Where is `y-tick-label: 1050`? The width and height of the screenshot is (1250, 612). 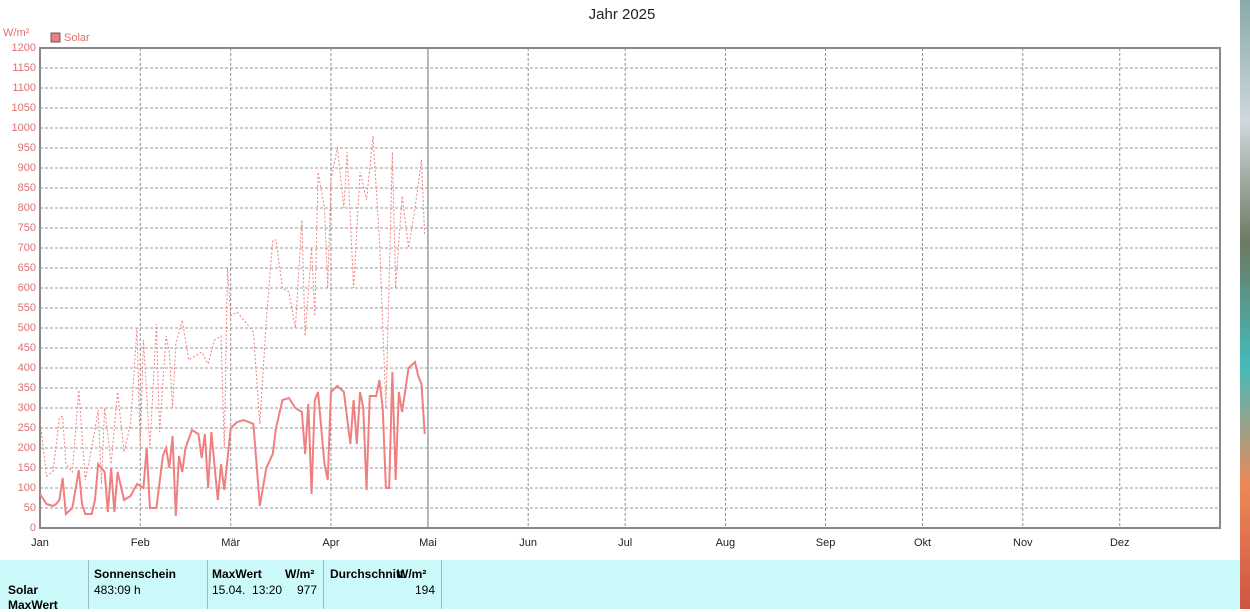 y-tick-label: 1050 is located at coordinates (24, 108).